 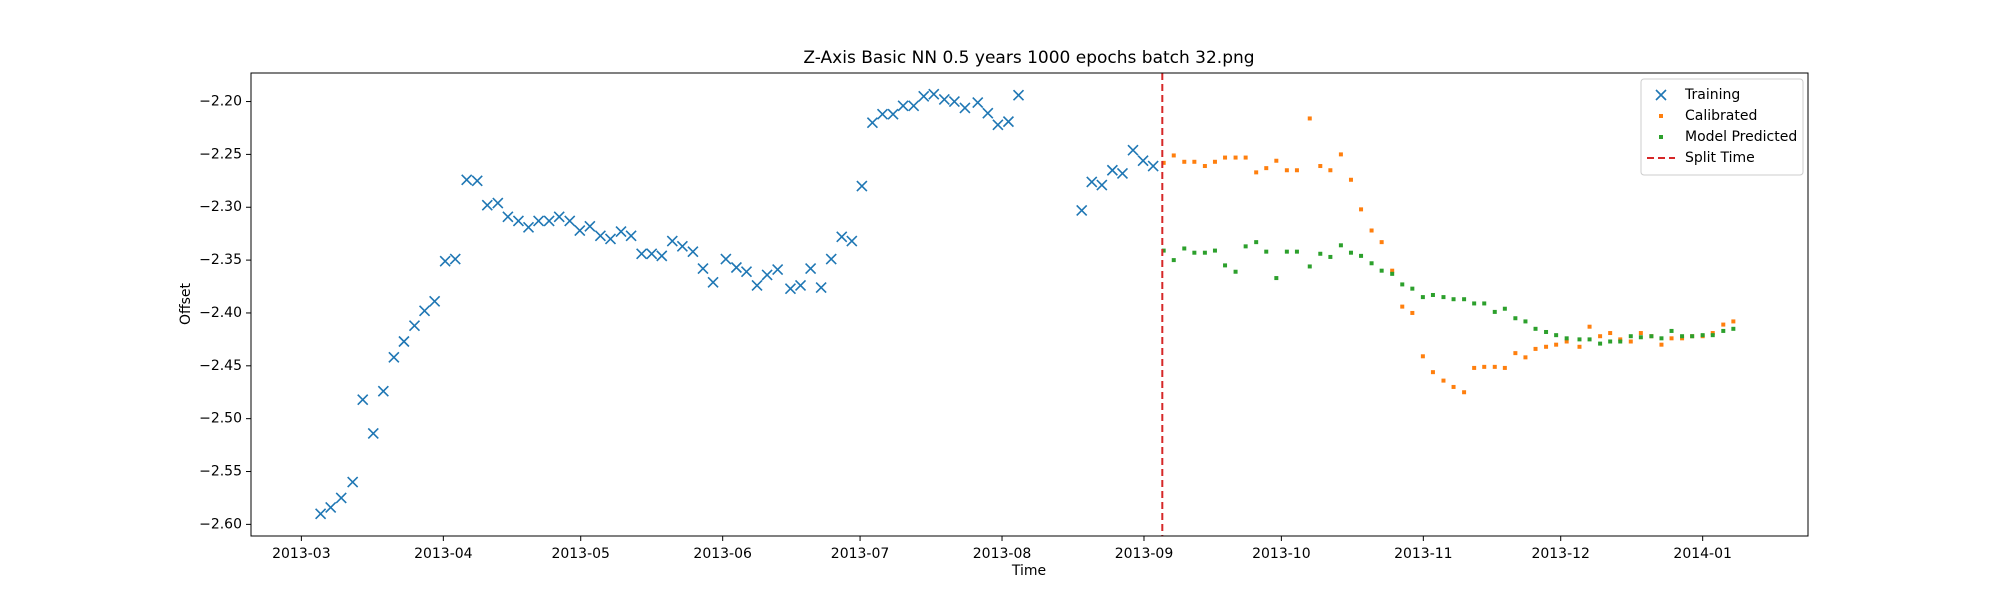 I want to click on y-tick-label: −2.60, so click(x=220, y=524).